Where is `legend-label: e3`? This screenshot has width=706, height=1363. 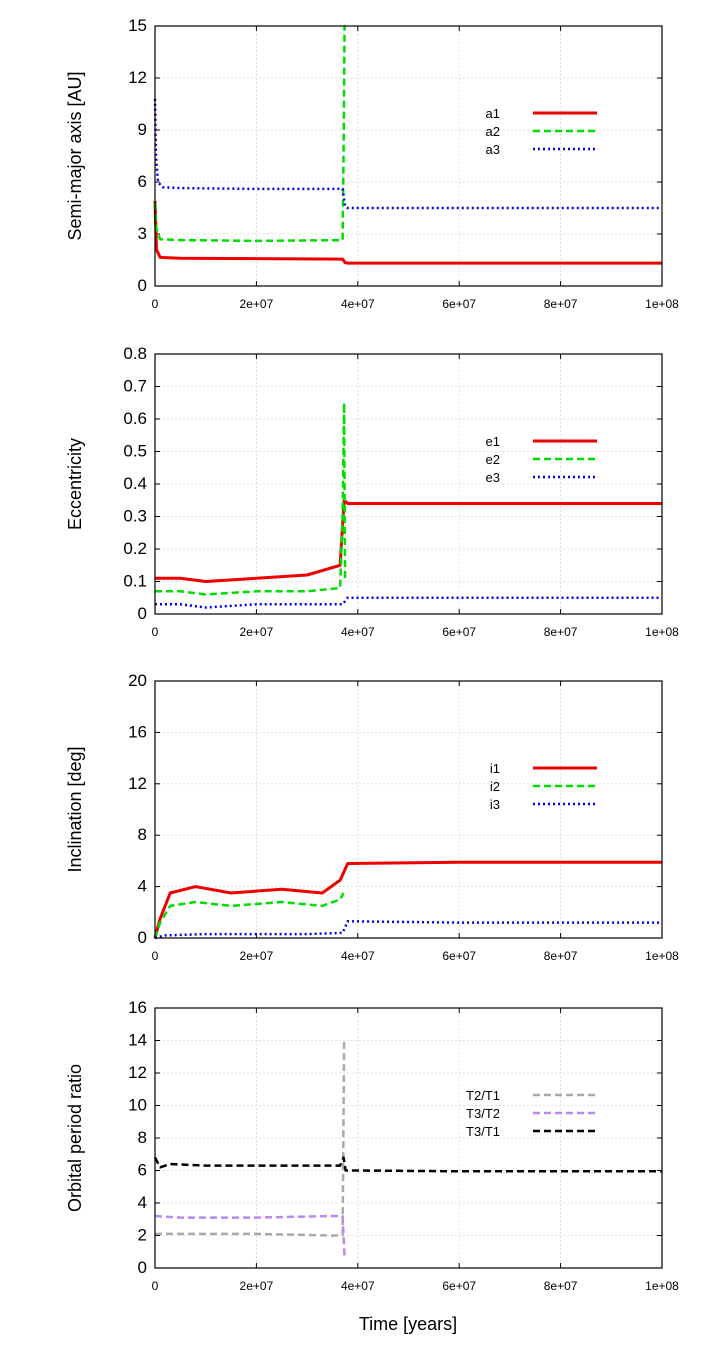
legend-label: e3 is located at coordinates (493, 477).